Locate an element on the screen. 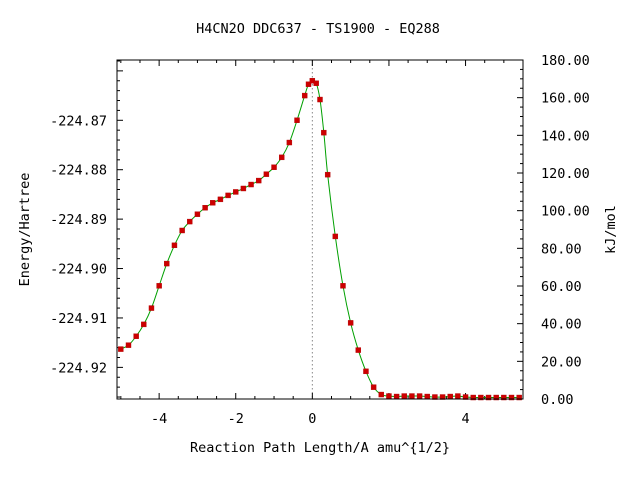  y2-tick-label: 140.00 is located at coordinates (565, 136).